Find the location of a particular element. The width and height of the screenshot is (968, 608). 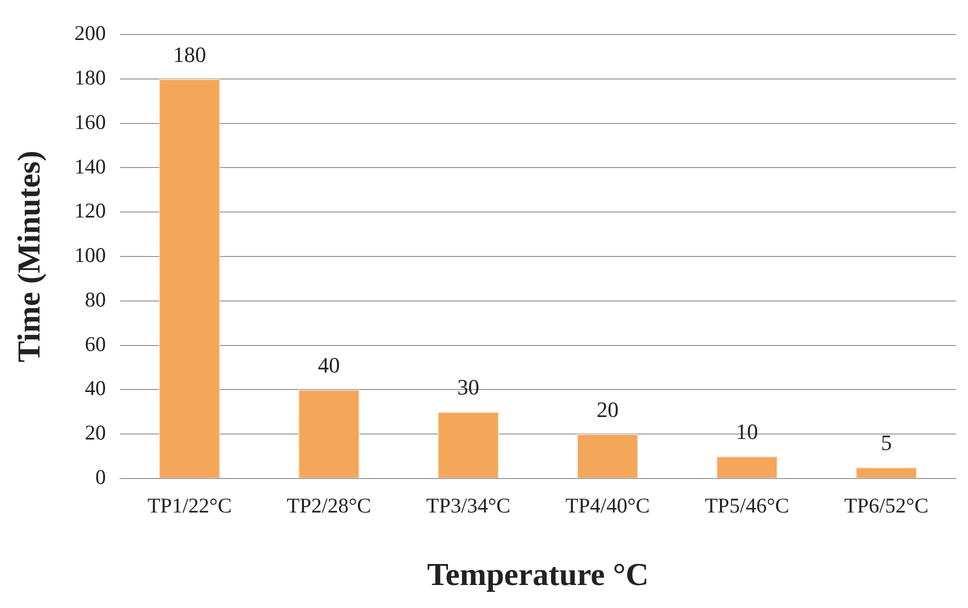

data-label: 40 is located at coordinates (329, 365).